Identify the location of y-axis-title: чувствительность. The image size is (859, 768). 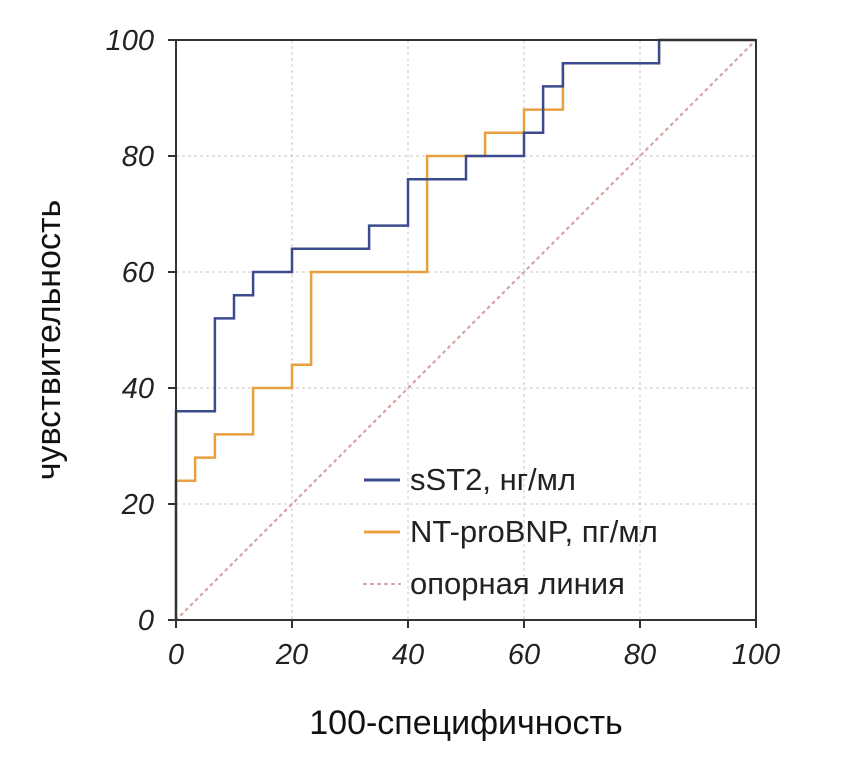
(49, 340).